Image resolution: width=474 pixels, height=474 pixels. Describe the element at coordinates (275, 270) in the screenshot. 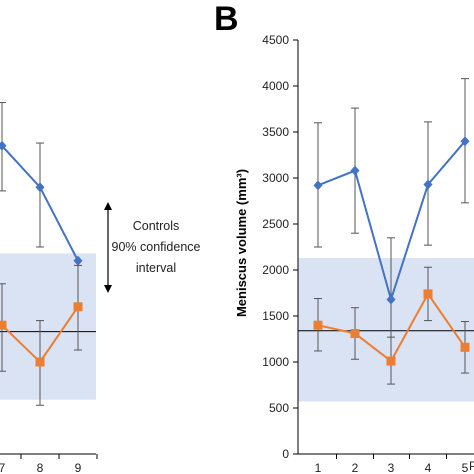

I see `panel-b-y-tick-label: 2000` at that location.